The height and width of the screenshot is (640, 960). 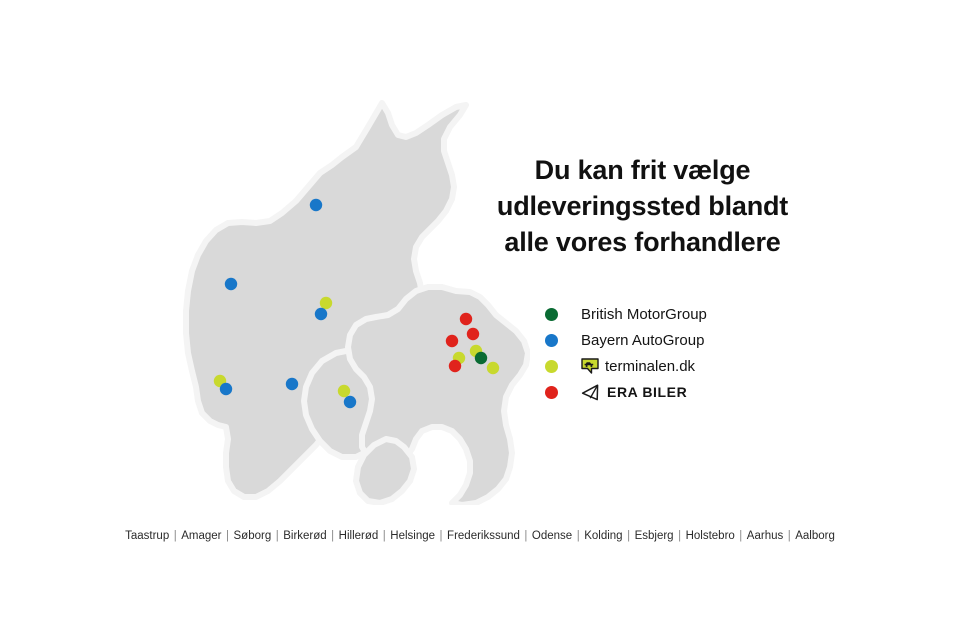 What do you see at coordinates (551, 340) in the screenshot?
I see `legend-dot-blue` at bounding box center [551, 340].